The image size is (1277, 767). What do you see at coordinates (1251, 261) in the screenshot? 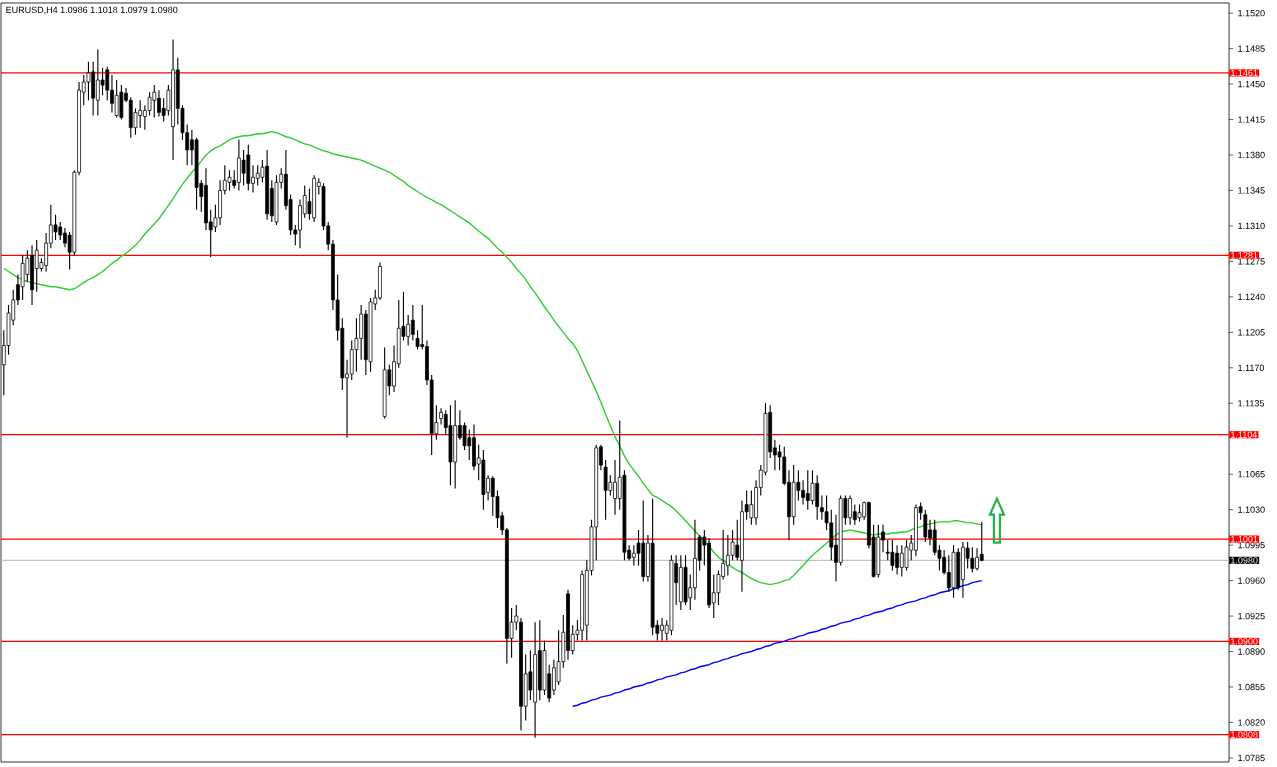
I see `y-tick-label: 1.1275` at bounding box center [1251, 261].